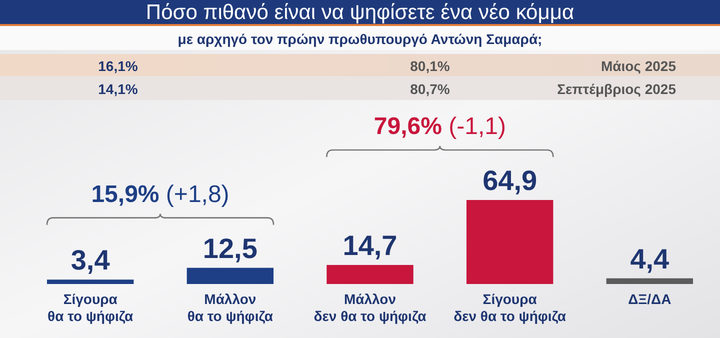 This screenshot has width=720, height=338. What do you see at coordinates (360, 39) in the screenshot?
I see `chart-subtitle: με αρχηγό τον πρώην πρωθυπουργό Αντώνη Σαμαρά;` at bounding box center [360, 39].